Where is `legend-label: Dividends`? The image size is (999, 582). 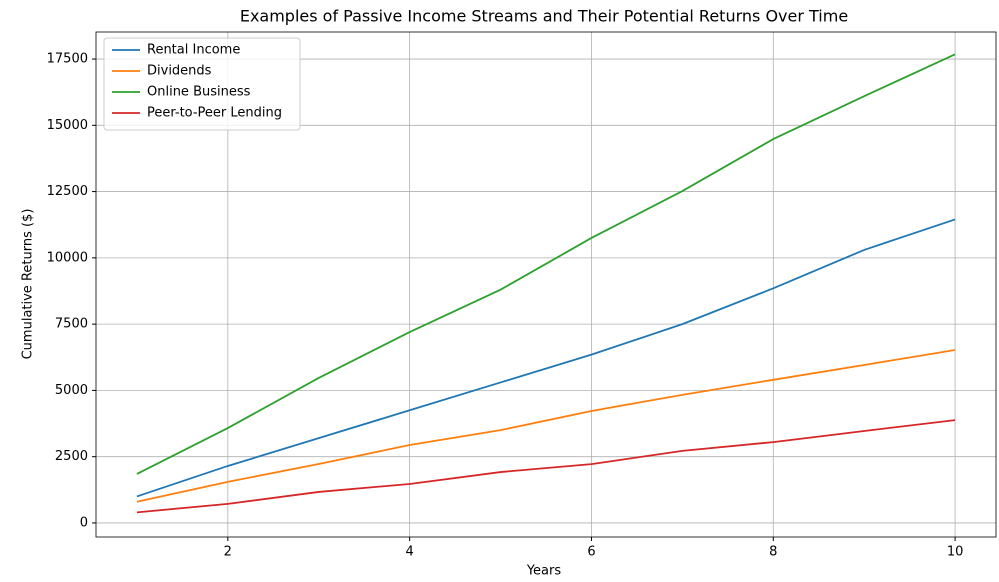
legend-label: Dividends is located at coordinates (179, 71).